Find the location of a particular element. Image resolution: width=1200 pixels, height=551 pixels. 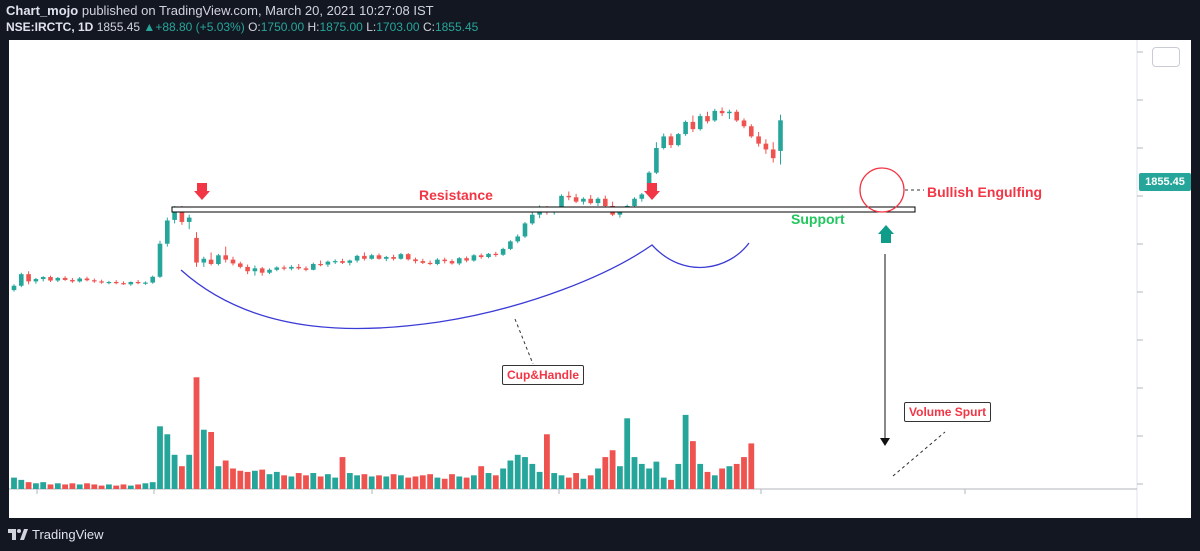

last-price: 1855.45 is located at coordinates (118, 27).